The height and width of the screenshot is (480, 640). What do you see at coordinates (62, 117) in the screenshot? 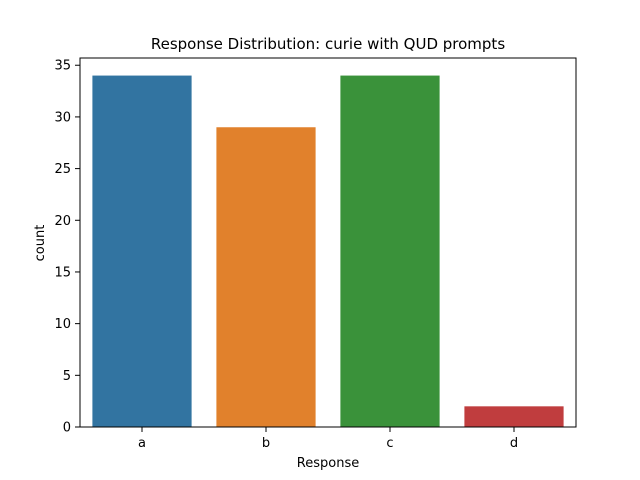
I see `y-tick-label: 30` at bounding box center [62, 117].